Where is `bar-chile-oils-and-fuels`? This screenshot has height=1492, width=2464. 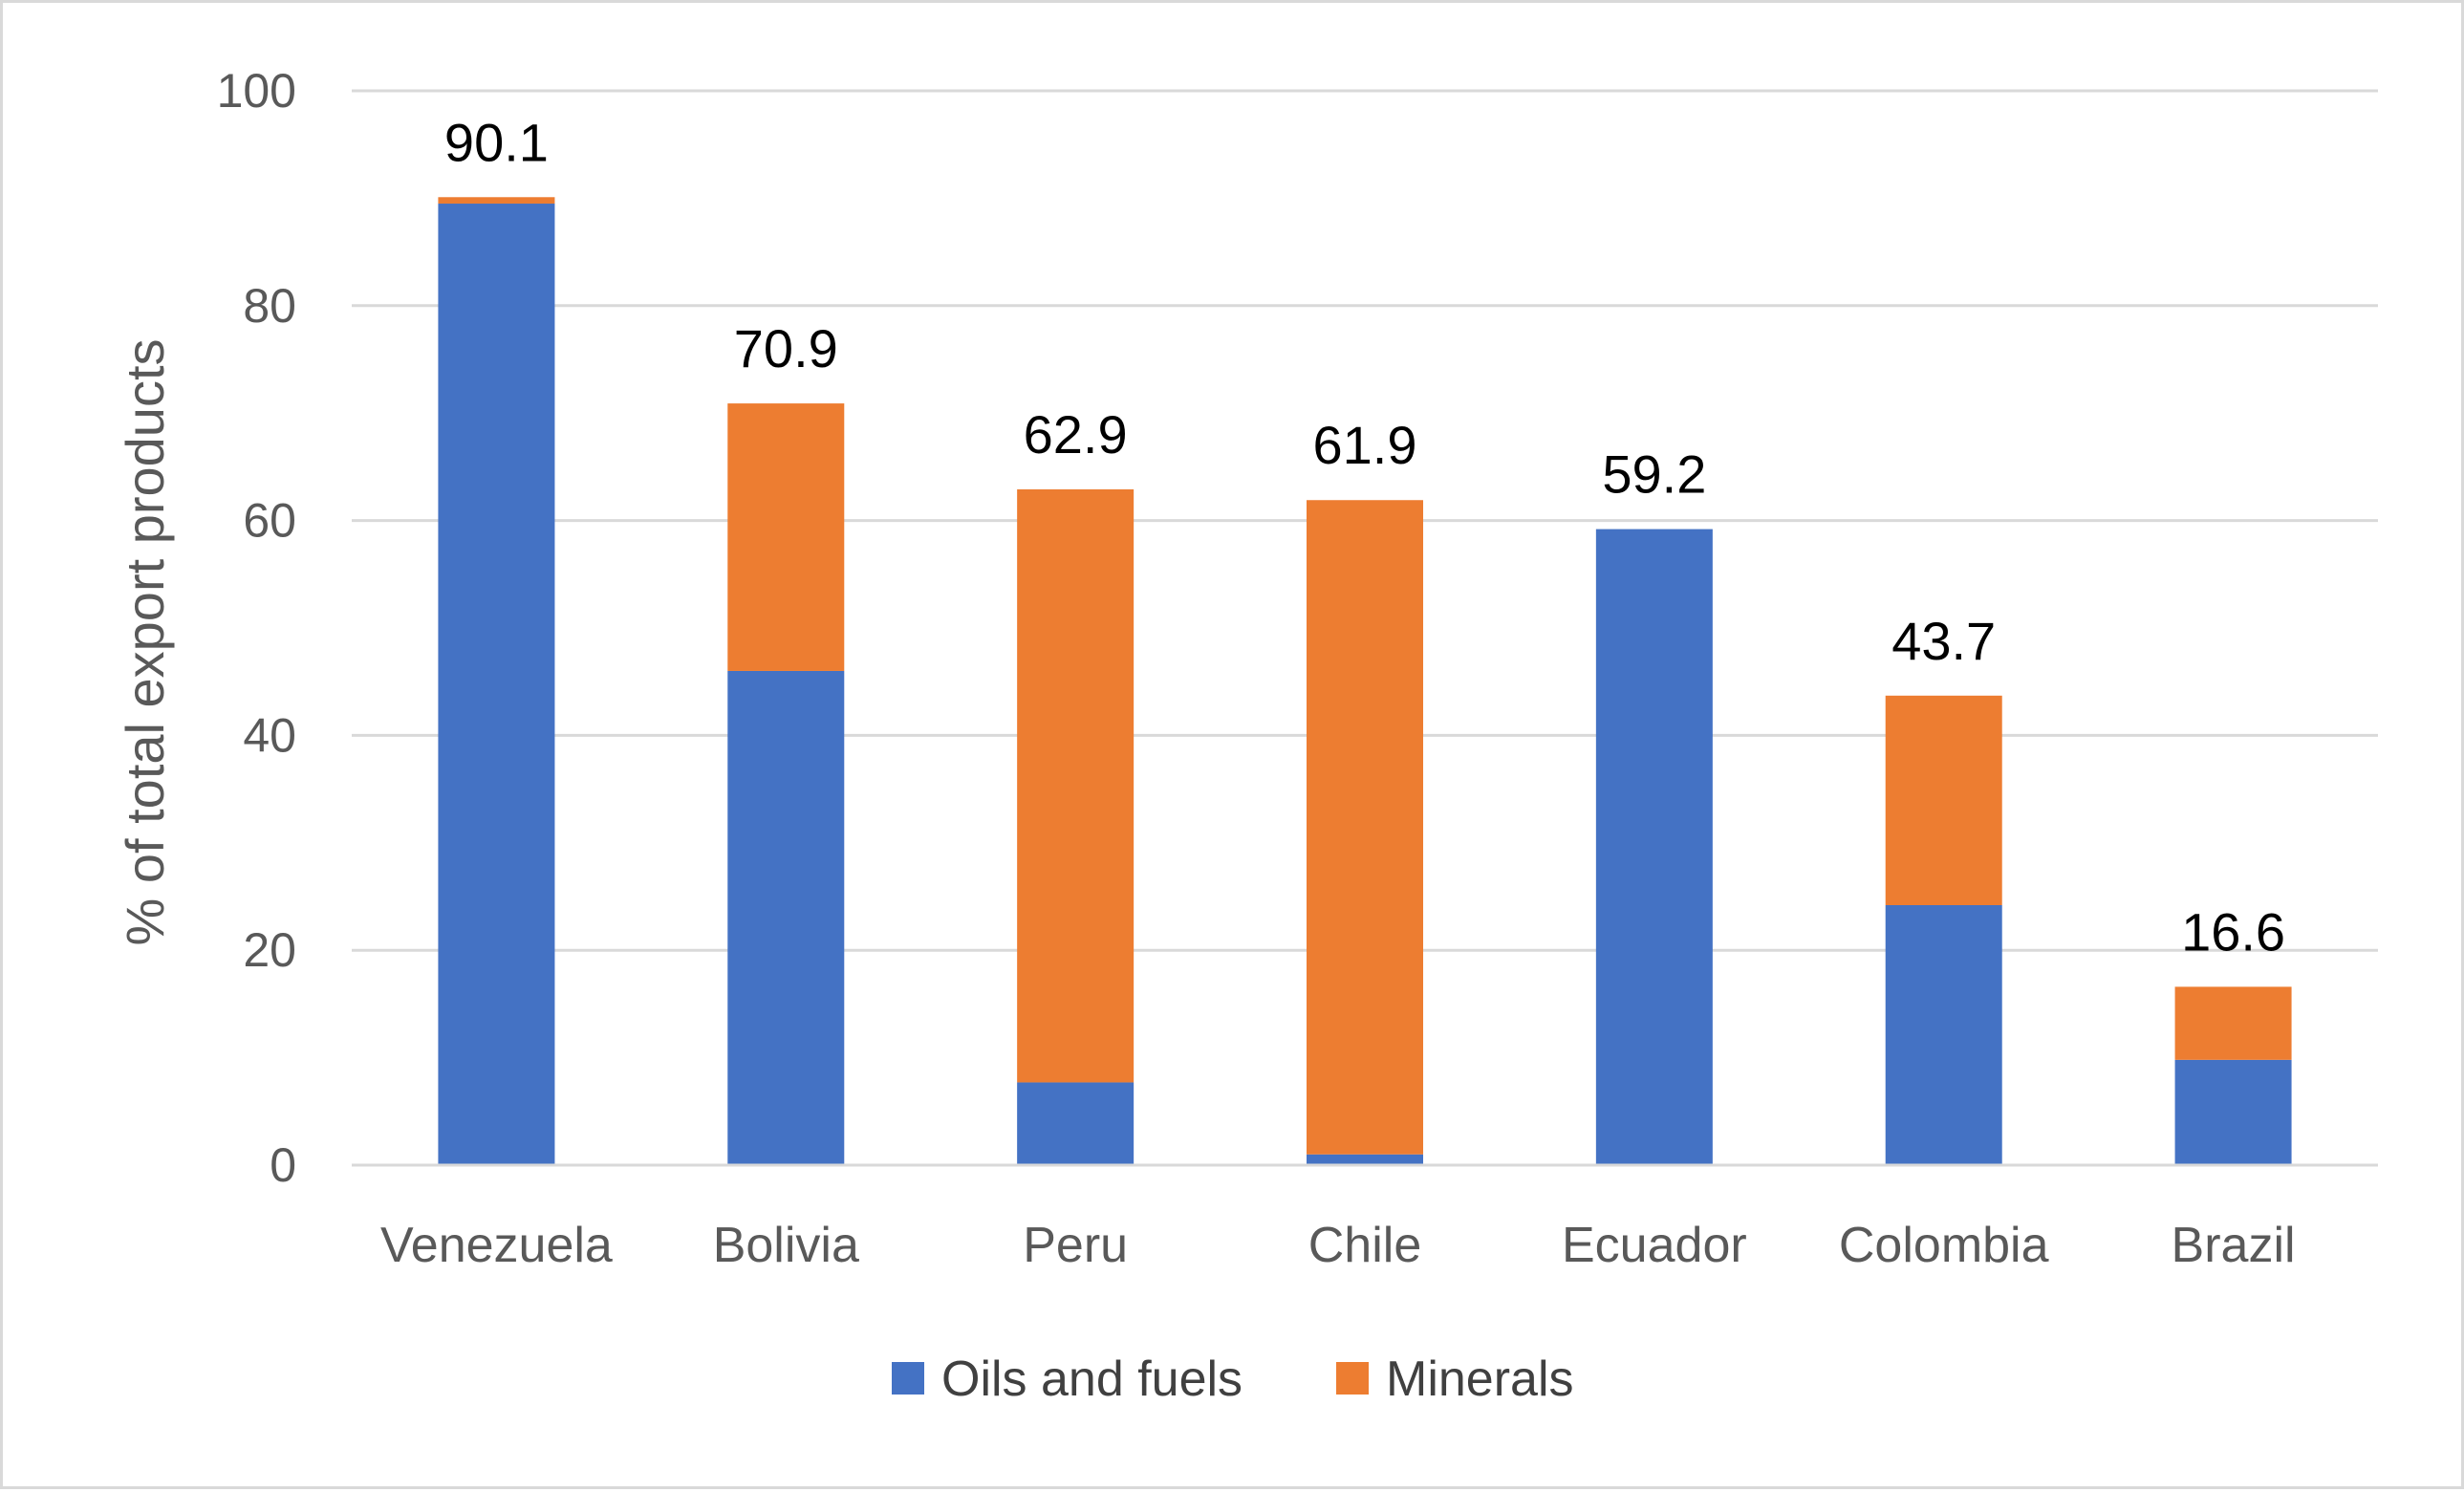
bar-chile-oils-and-fuels is located at coordinates (1365, 1160).